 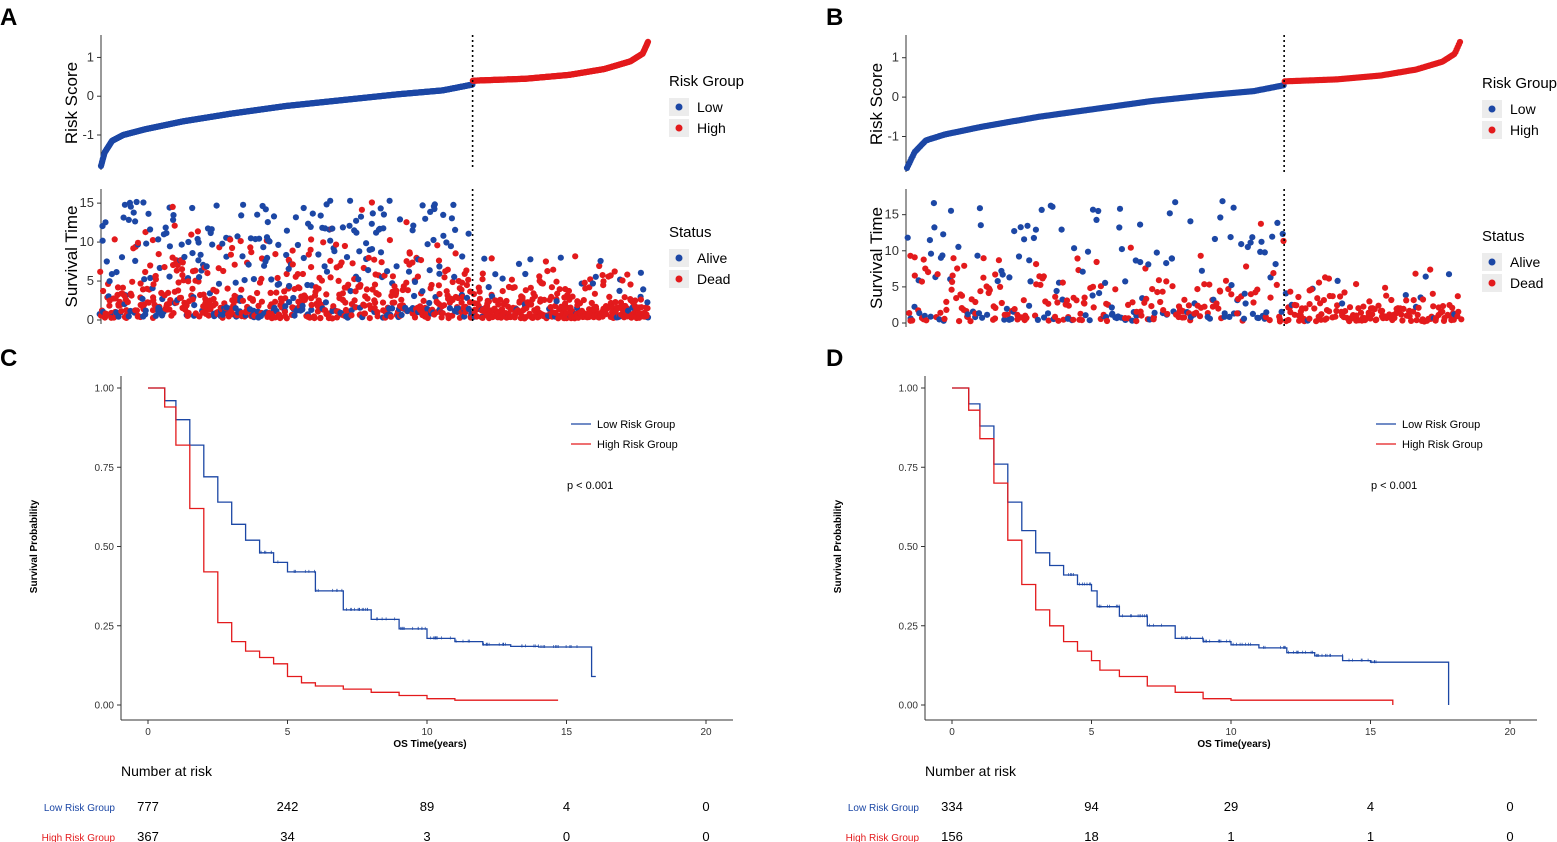 What do you see at coordinates (148, 835) in the screenshot?
I see `risk-table-count: 367` at bounding box center [148, 835].